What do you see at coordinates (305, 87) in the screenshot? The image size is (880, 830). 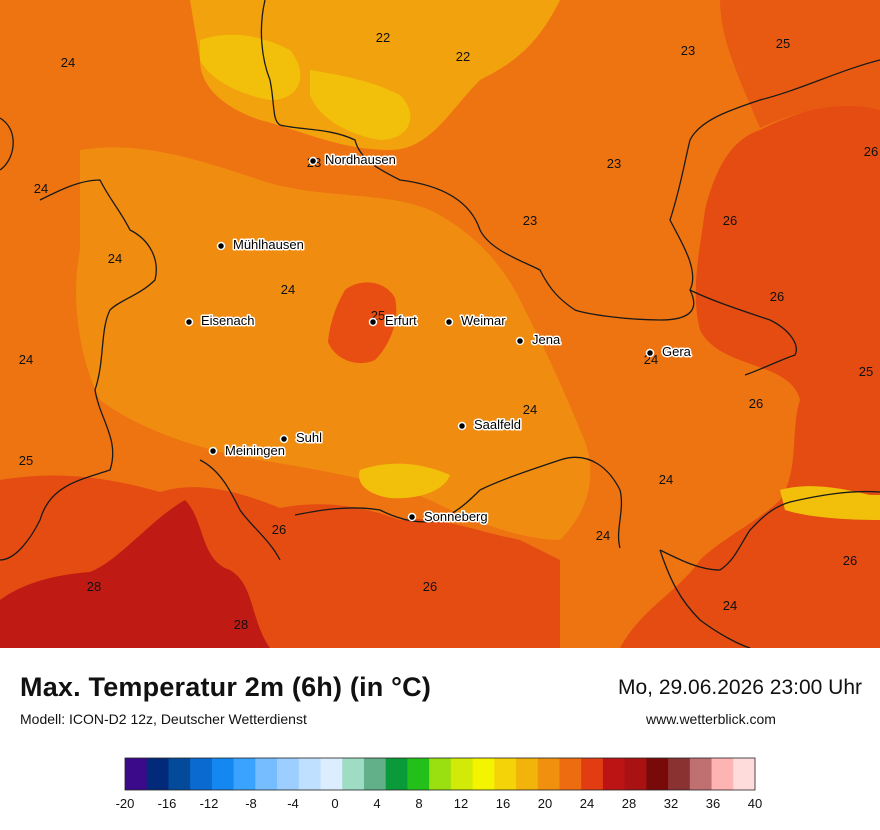 I see `temperature-zone-20-north` at bounding box center [305, 87].